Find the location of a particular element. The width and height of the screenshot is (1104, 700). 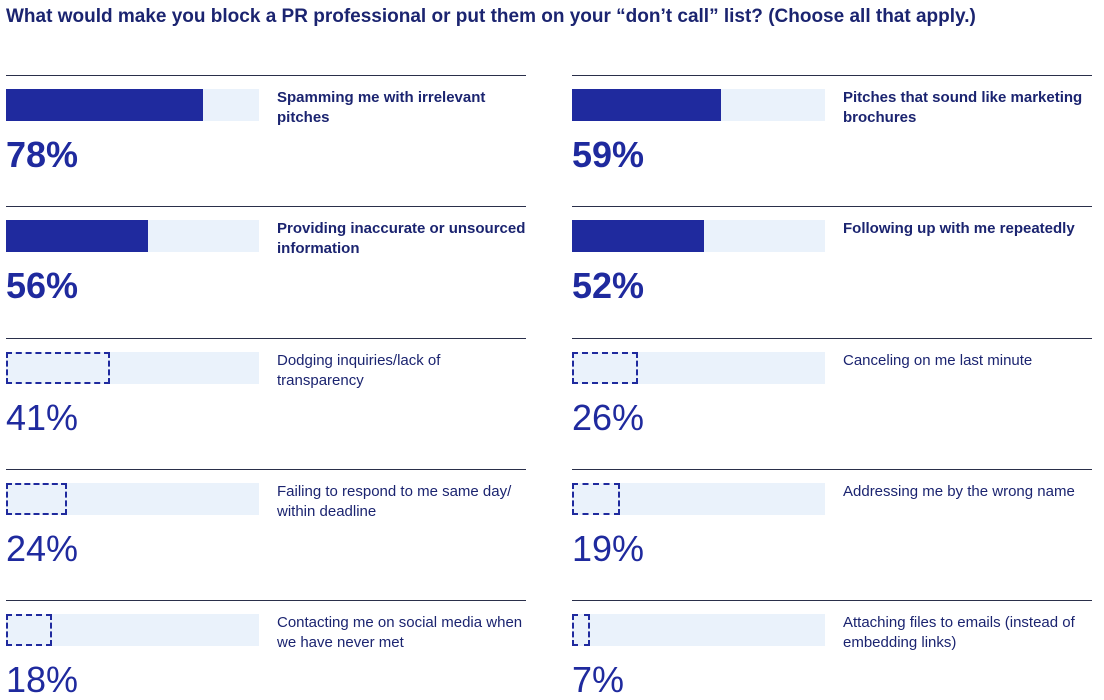

value-label: 78% is located at coordinates (42, 154).